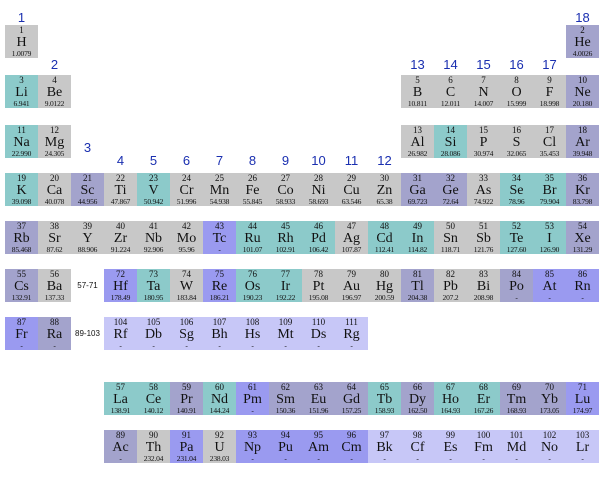 This screenshot has height=495, width=614. I want to click on element-th: 90 Th 232.04, so click(153, 446).